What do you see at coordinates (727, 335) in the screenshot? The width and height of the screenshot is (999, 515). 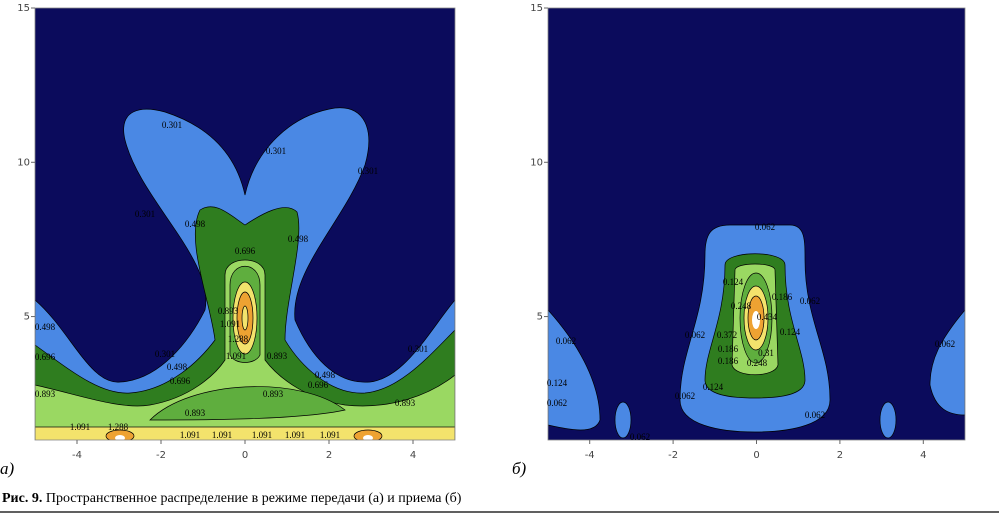 I see `contour-label: 0.372` at bounding box center [727, 335].